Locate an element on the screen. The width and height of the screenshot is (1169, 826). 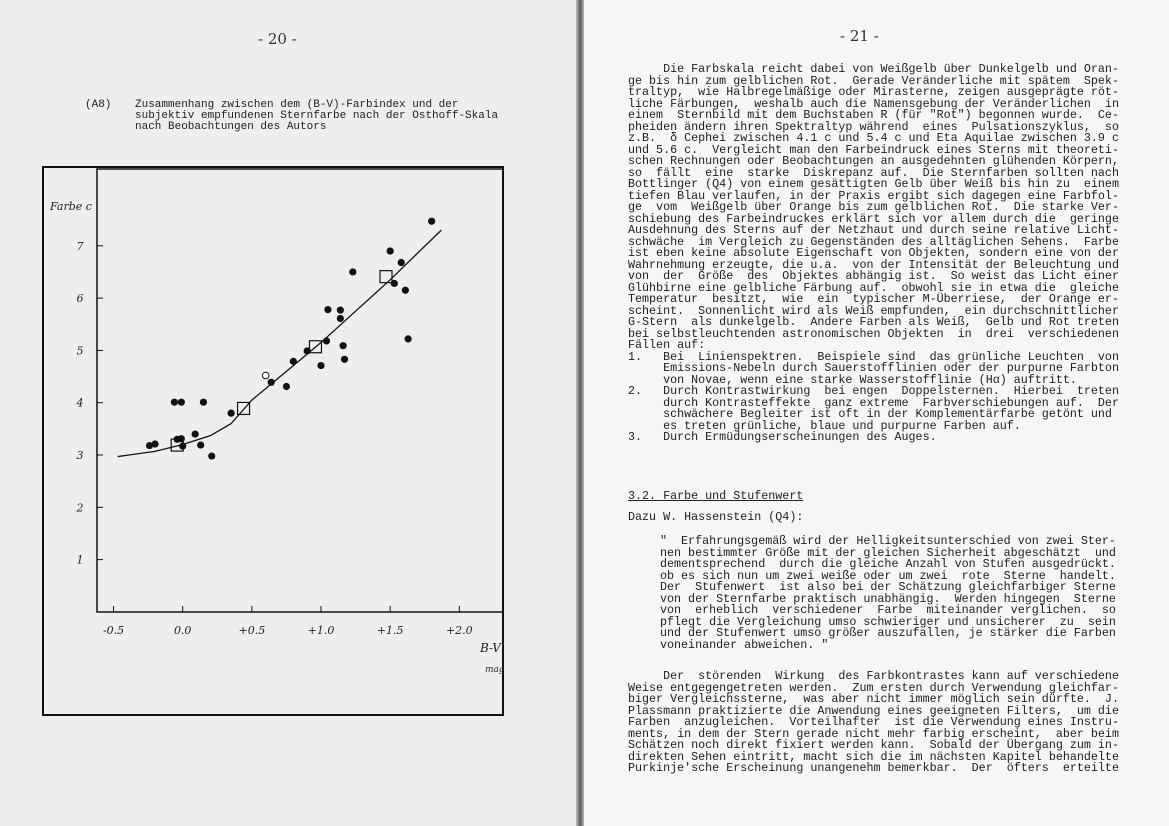
page-number-right: - 21 - is located at coordinates (859, 36).